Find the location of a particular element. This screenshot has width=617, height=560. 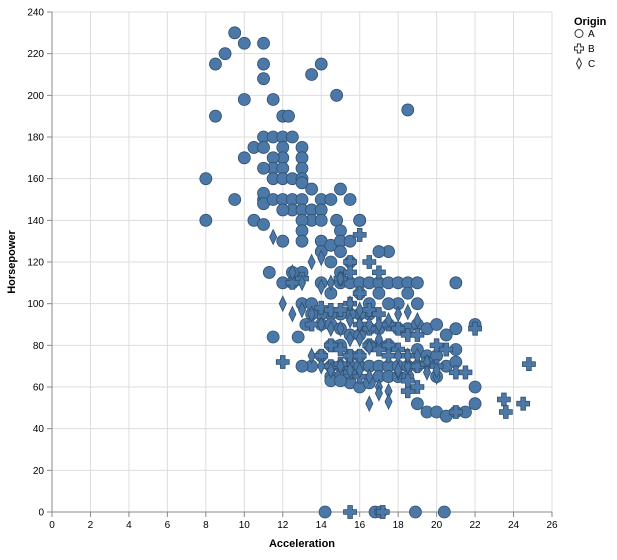

y-tick-label: 100 is located at coordinates (35, 304).